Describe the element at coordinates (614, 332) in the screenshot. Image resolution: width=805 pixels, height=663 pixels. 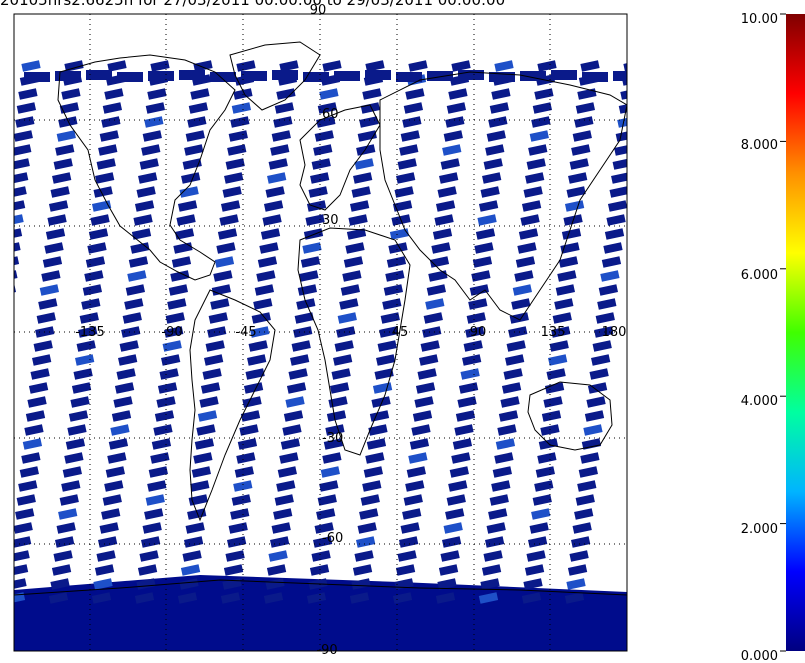
I see `lon-label-180: 180` at that location.